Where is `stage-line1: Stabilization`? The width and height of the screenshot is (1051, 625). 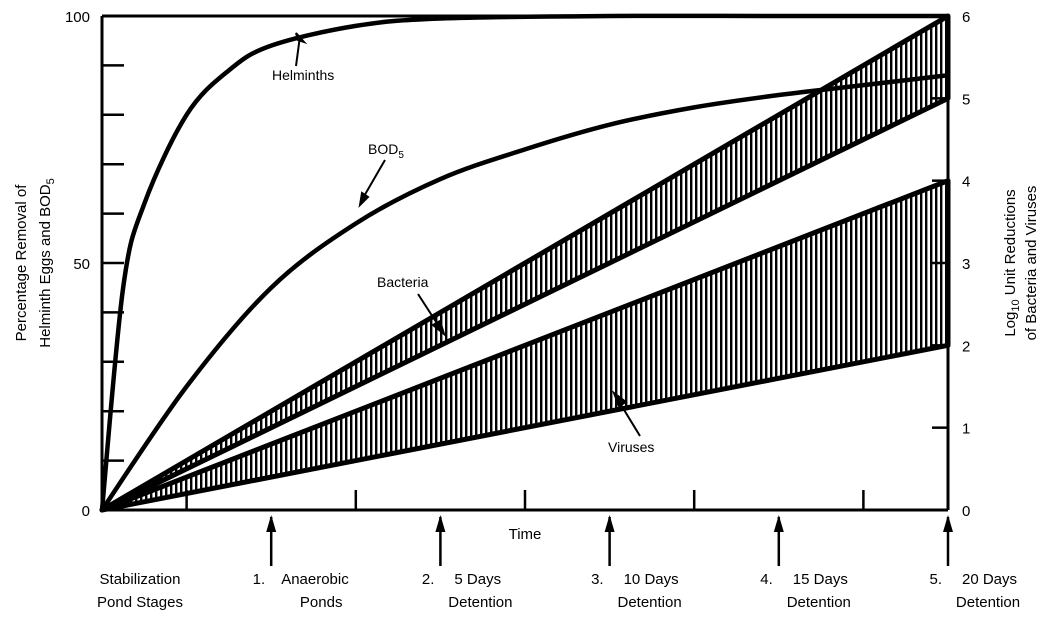
stage-line1: Stabilization is located at coordinates (140, 579).